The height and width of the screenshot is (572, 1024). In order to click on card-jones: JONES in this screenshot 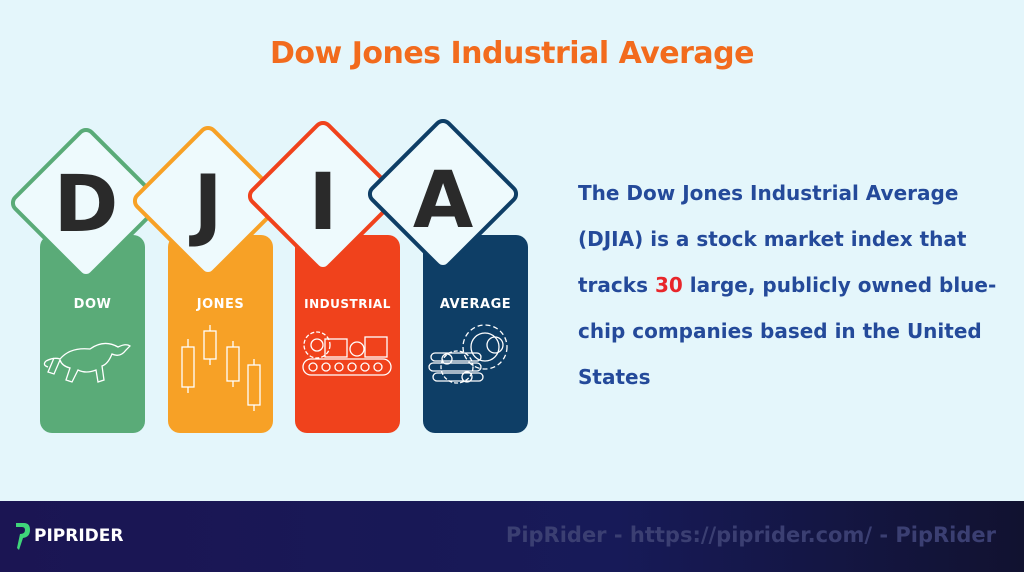, I will do `click(220, 334)`.